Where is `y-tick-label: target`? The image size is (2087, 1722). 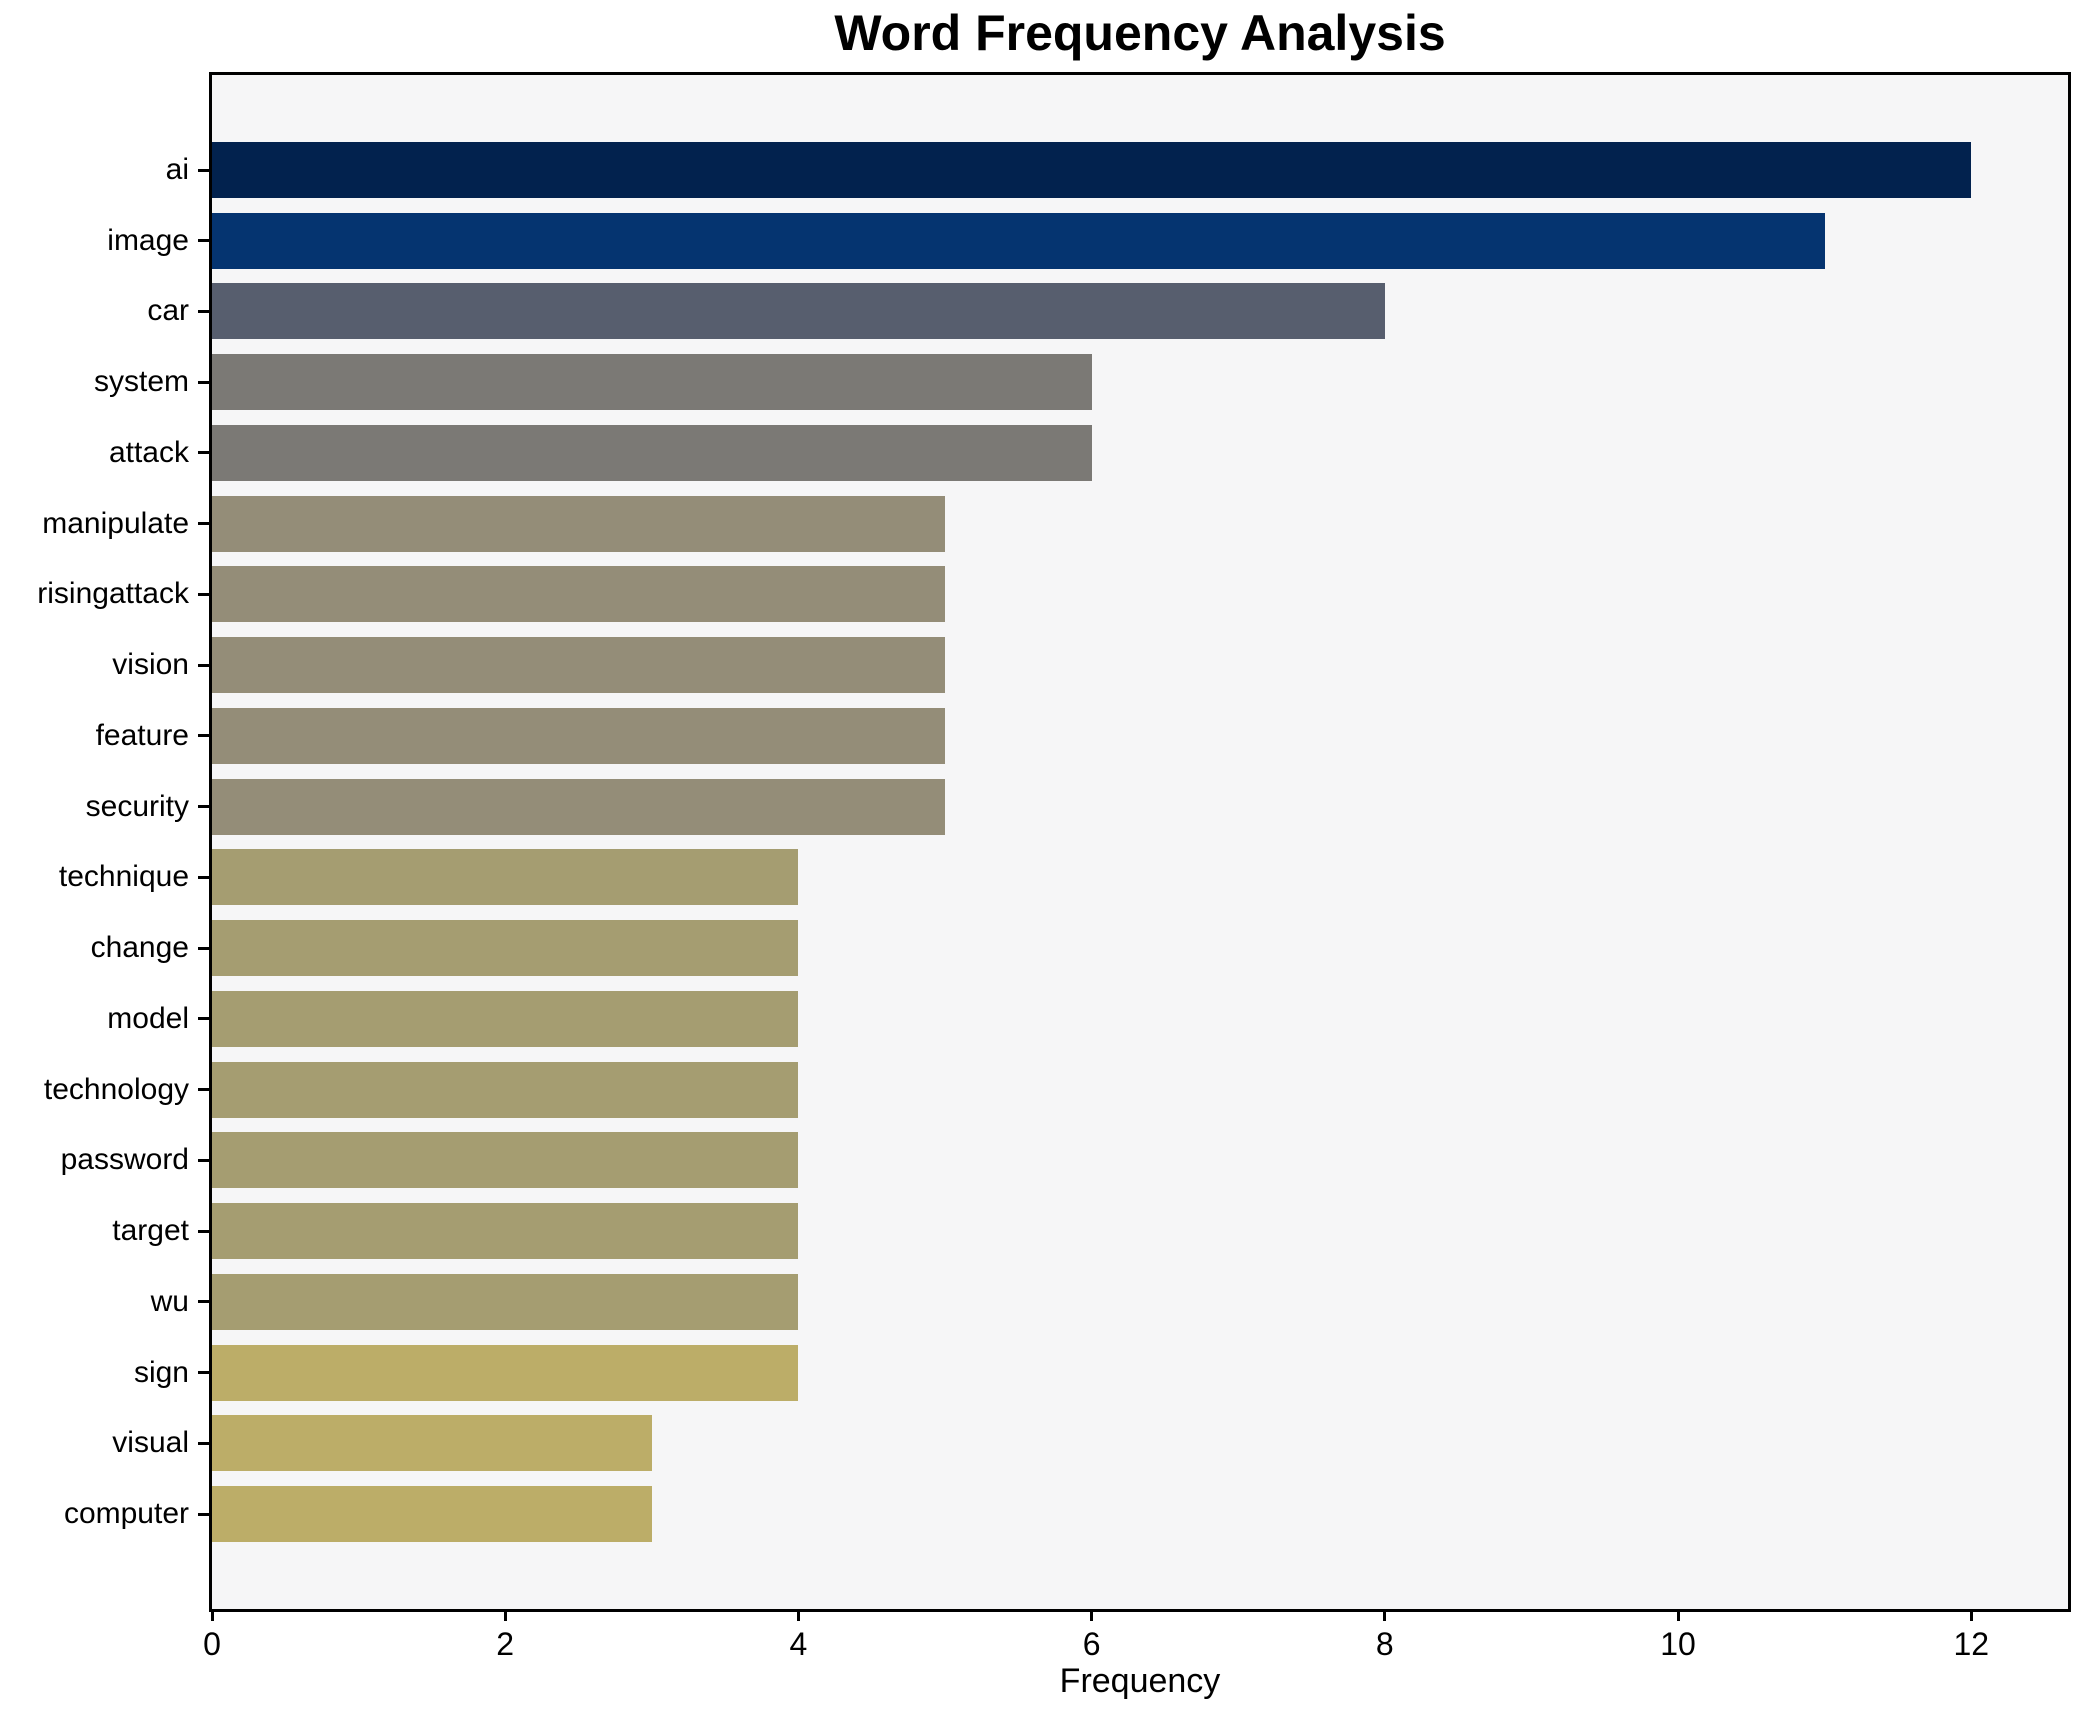
y-tick-label: target is located at coordinates (150, 1231).